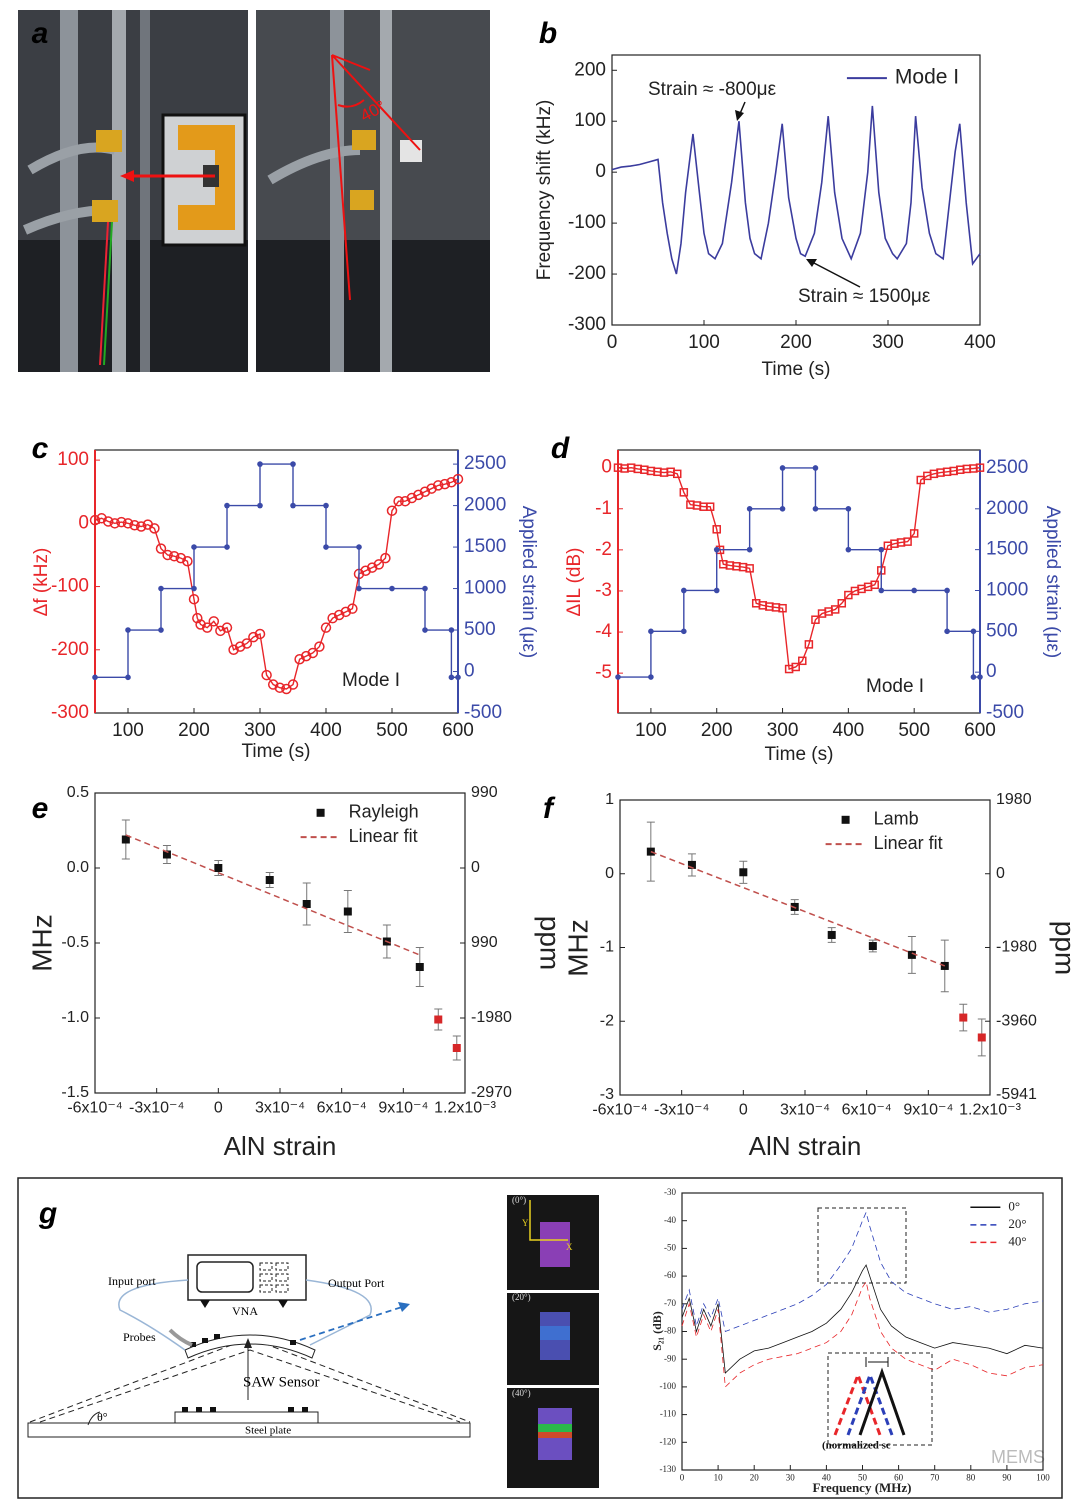 The width and height of the screenshot is (1080, 1500). What do you see at coordinates (845, 819) in the screenshot?
I see `legend-swatch` at bounding box center [845, 819].